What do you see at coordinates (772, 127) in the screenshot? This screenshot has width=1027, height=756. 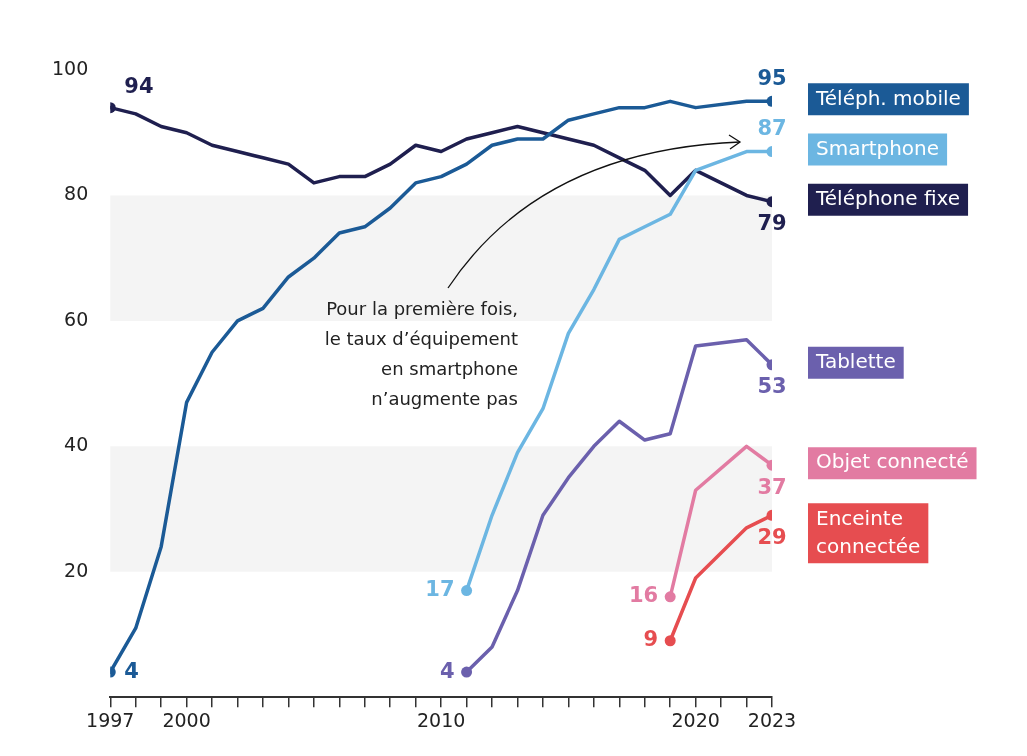 I see `data-label: 87` at bounding box center [772, 127].